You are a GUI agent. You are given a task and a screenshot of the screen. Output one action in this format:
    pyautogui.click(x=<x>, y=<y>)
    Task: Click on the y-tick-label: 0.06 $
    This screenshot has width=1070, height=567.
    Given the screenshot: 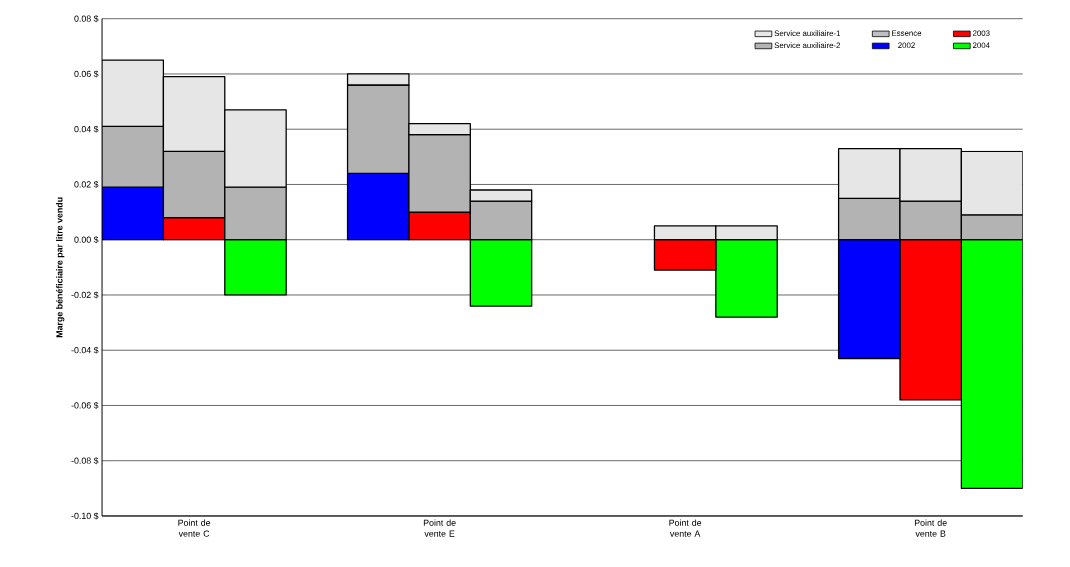 What is the action you would take?
    pyautogui.click(x=86, y=74)
    